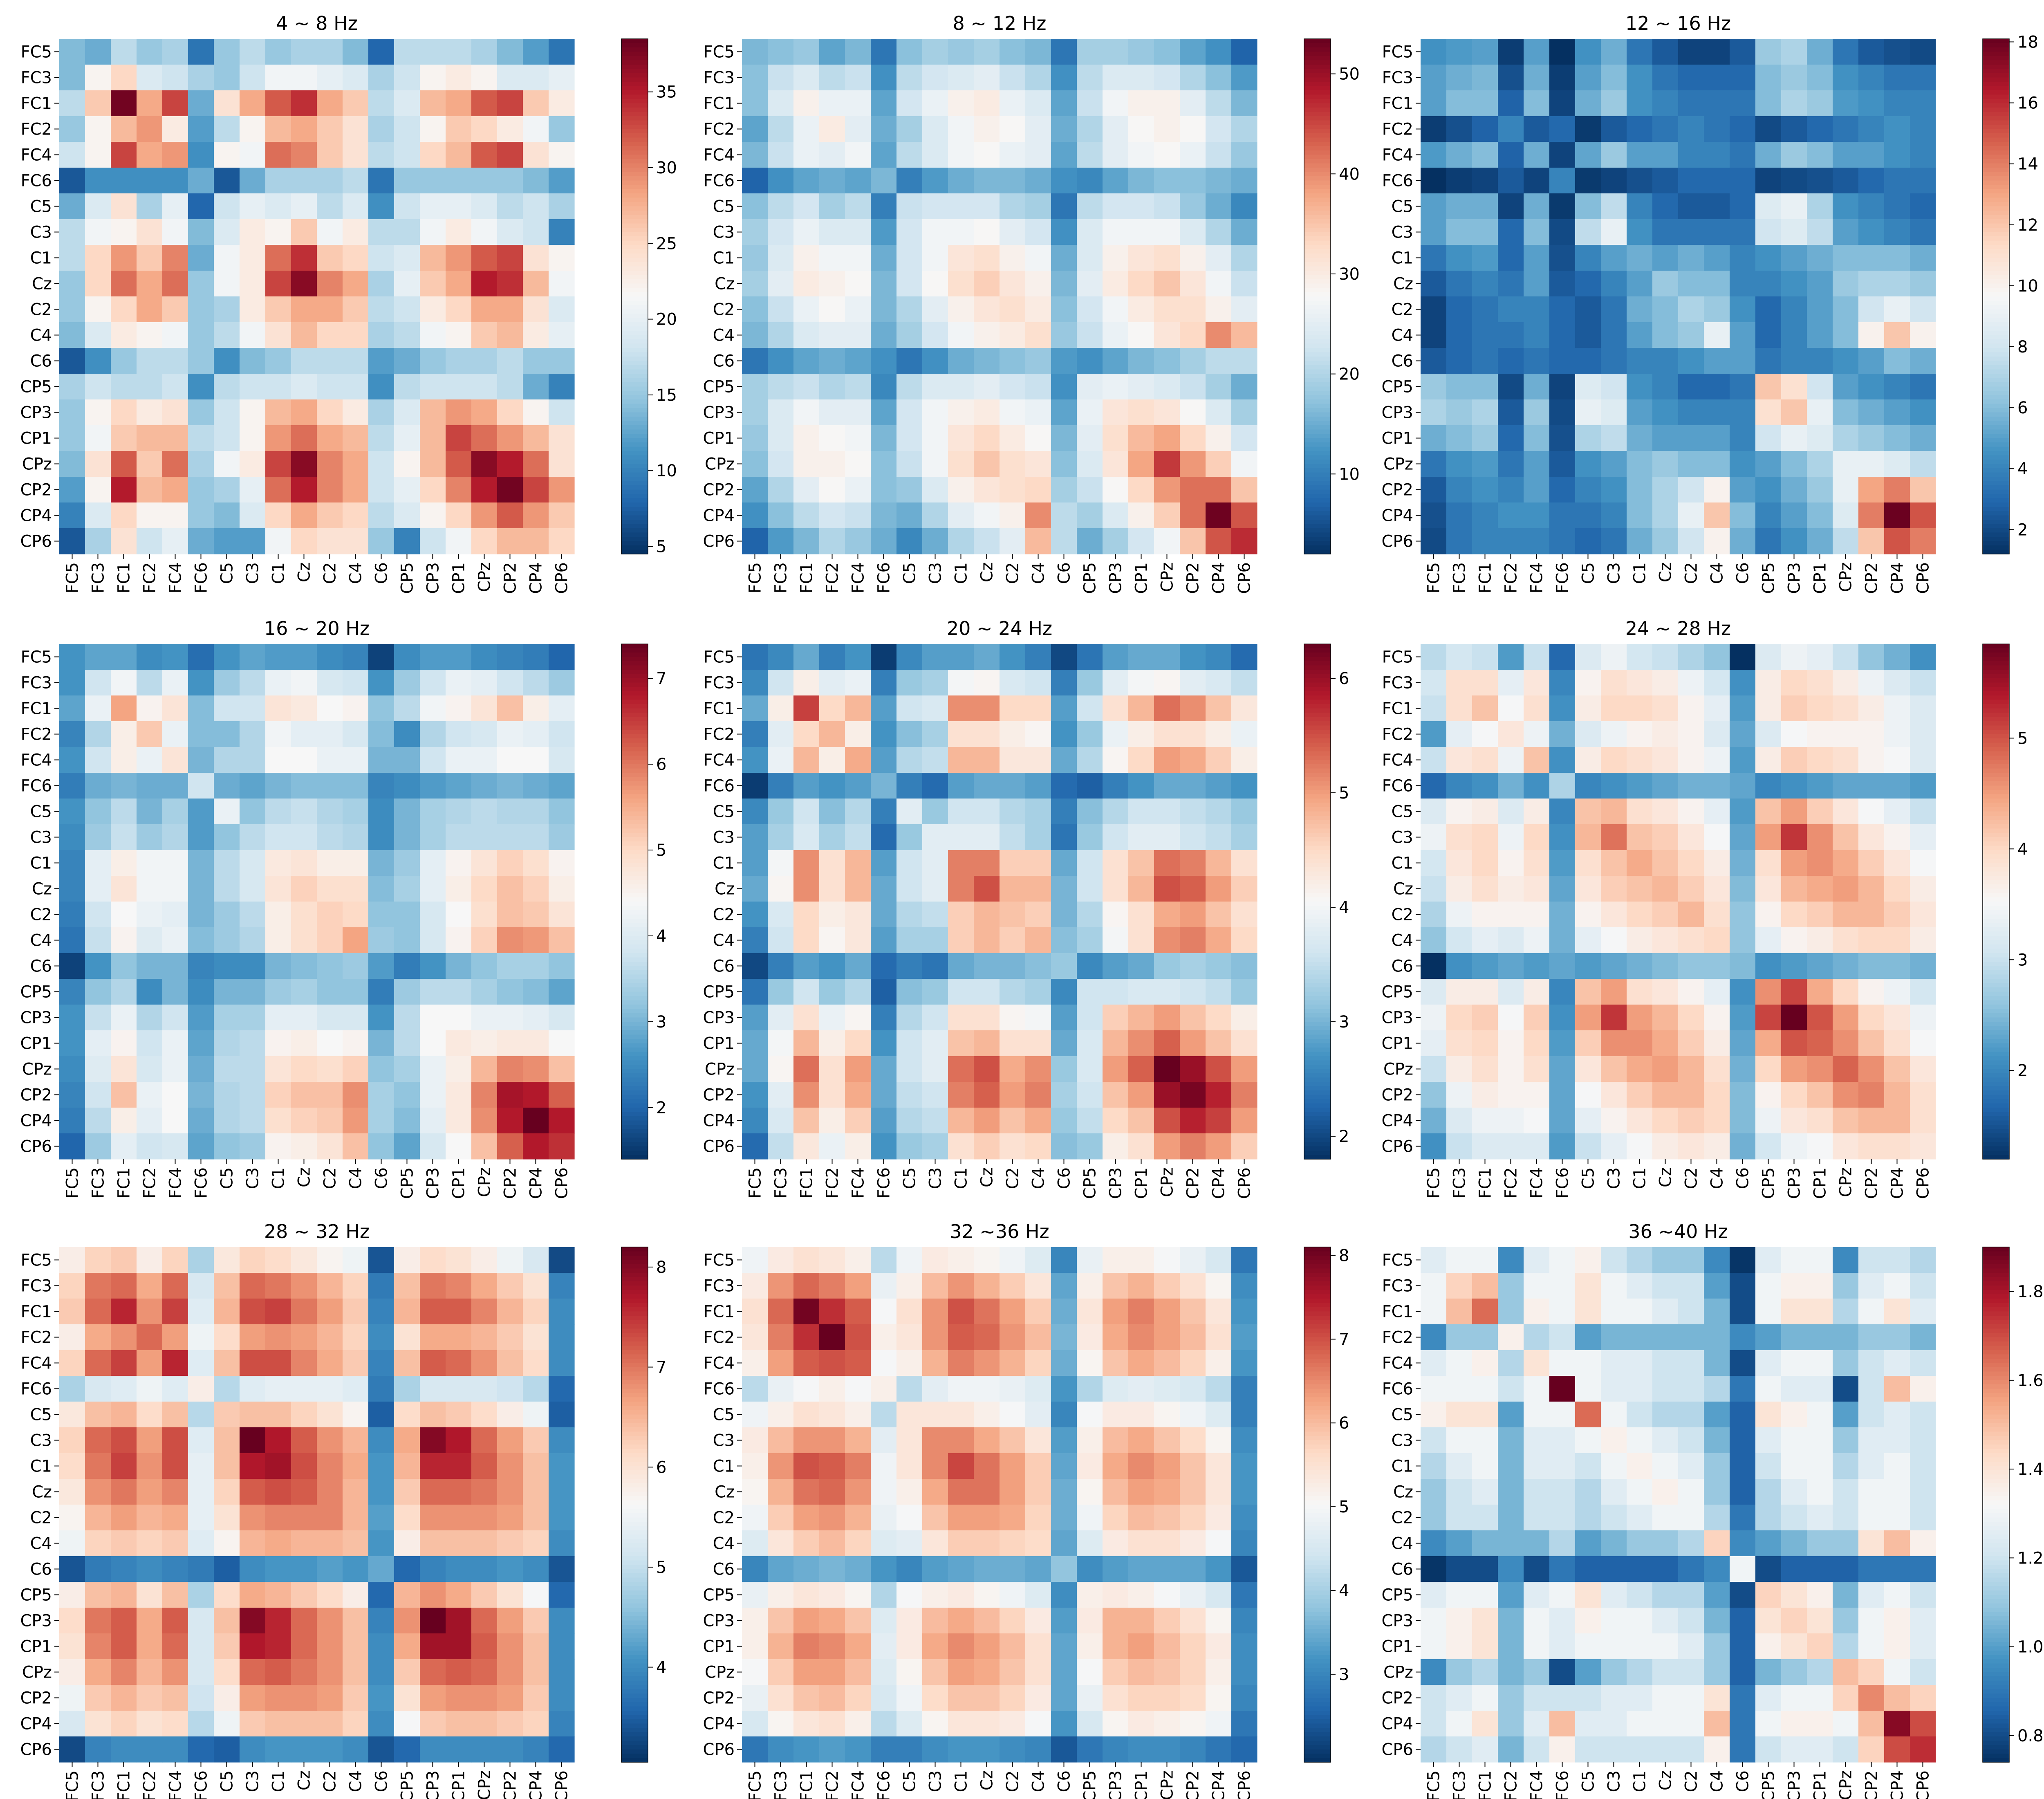  I want to click on x-tick-label: CP6, so click(1244, 1784).